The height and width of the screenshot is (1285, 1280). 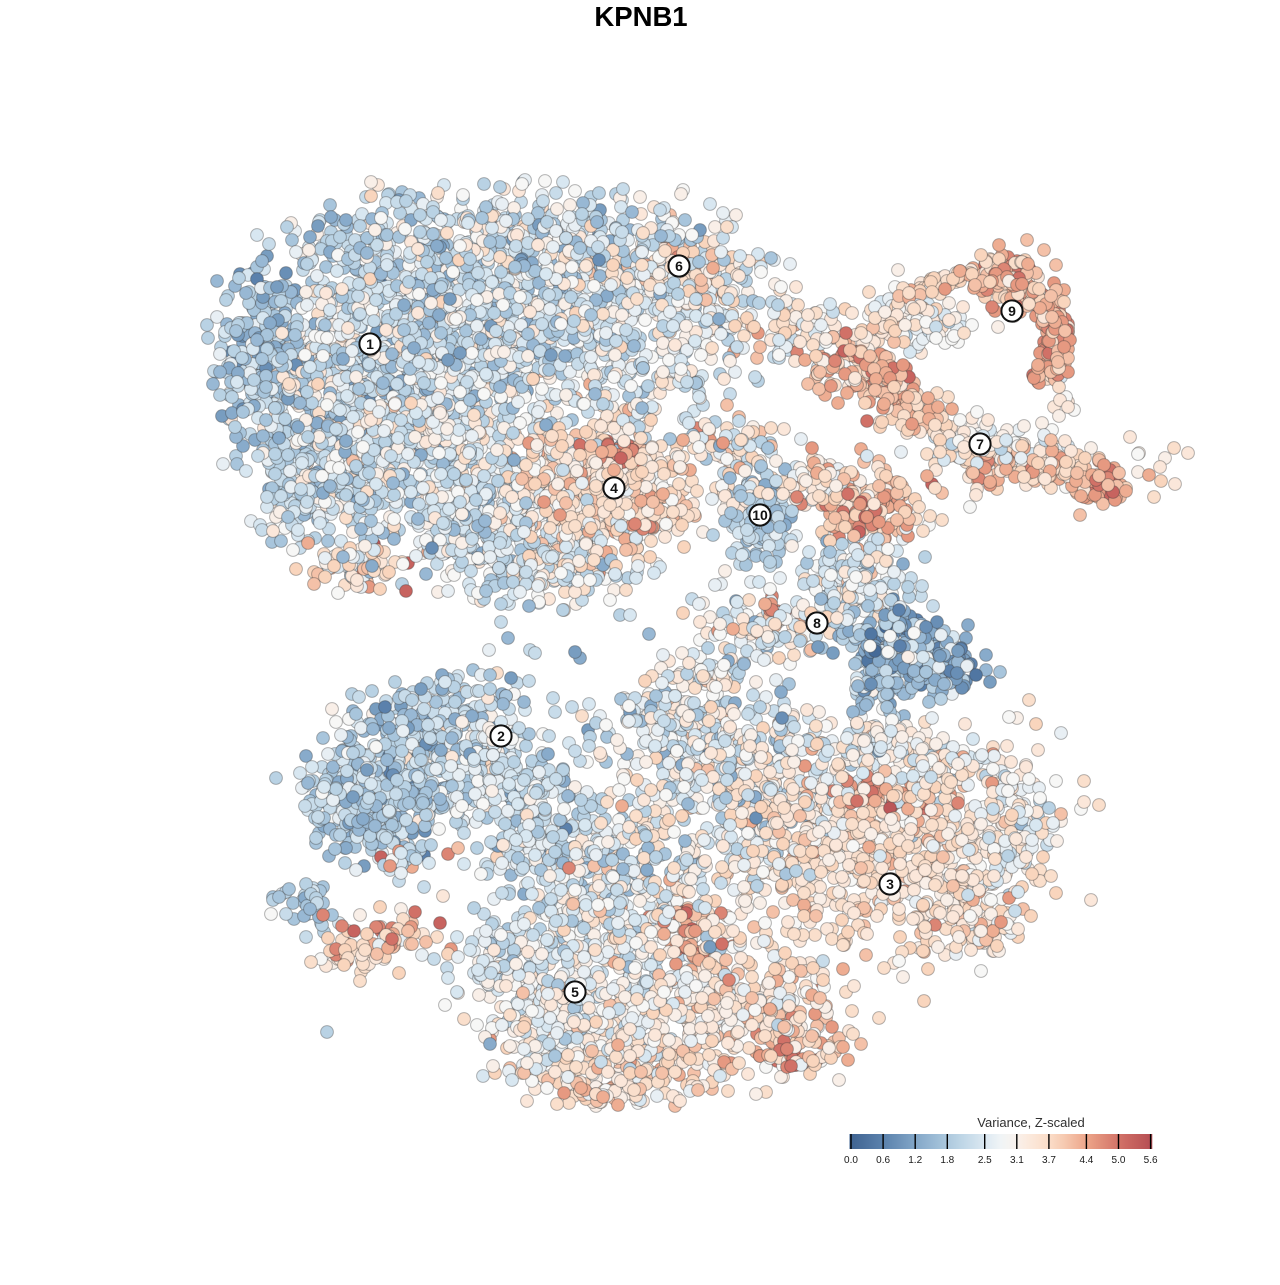 What do you see at coordinates (640, 16) in the screenshot?
I see `svg-text: KPNB1` at bounding box center [640, 16].